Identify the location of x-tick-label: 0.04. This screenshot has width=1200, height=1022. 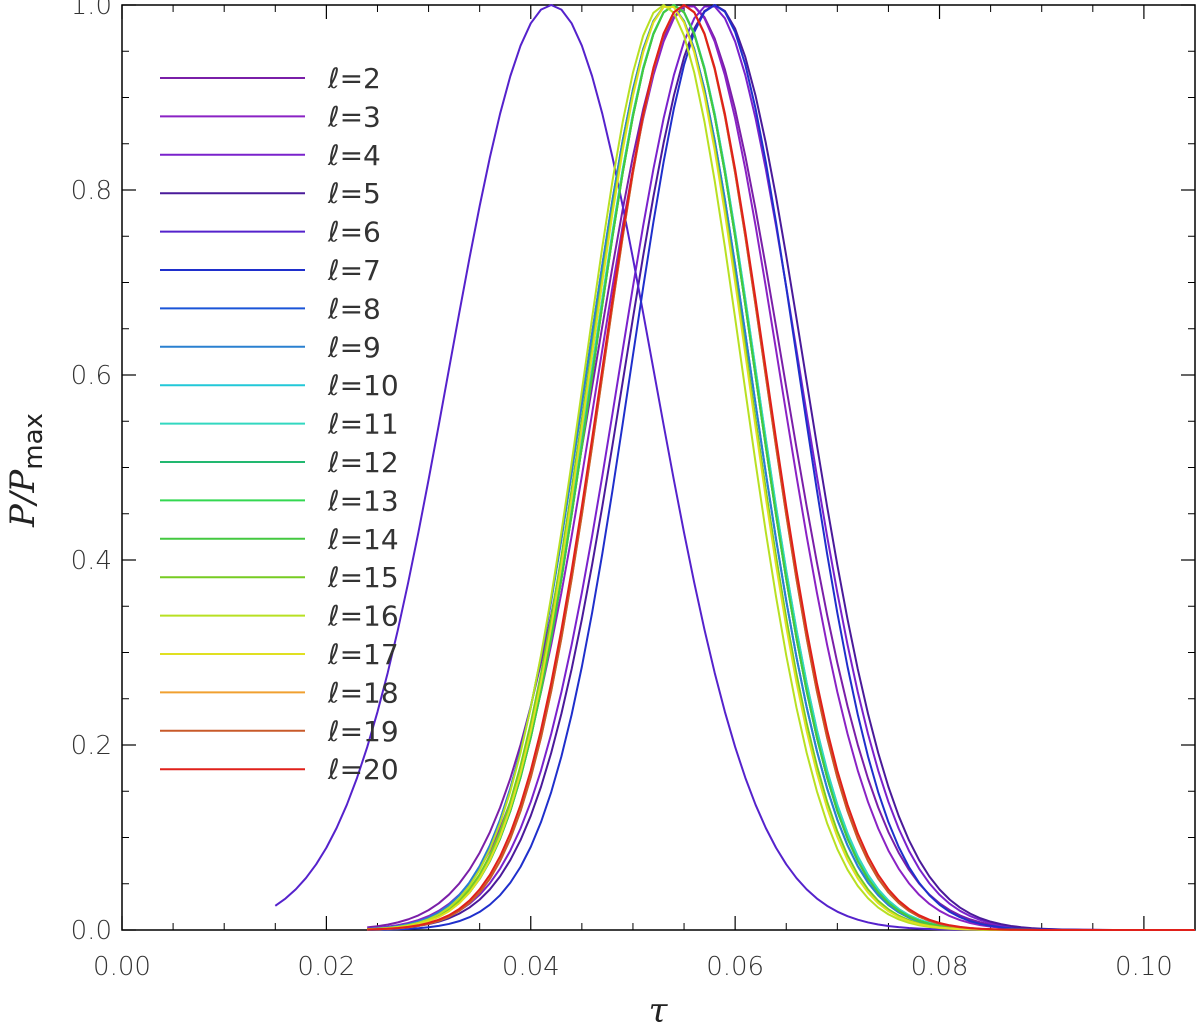
(531, 967).